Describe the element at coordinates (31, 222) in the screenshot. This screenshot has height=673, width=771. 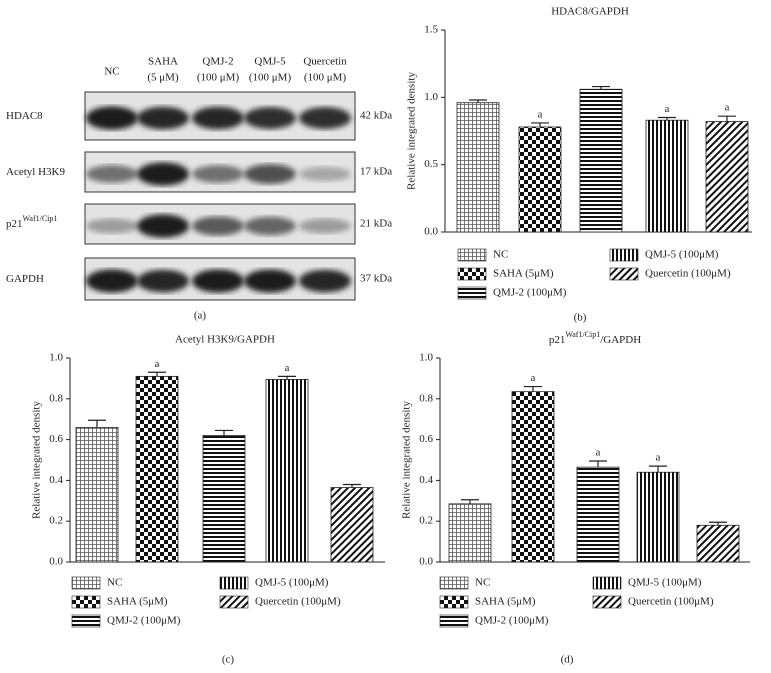
I see `row-label: p21Waf1/Cip1` at that location.